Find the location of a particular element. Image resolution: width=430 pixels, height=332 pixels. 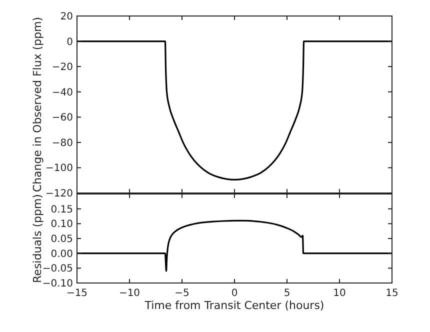

y-tick-label: 20 is located at coordinates (66, 17).